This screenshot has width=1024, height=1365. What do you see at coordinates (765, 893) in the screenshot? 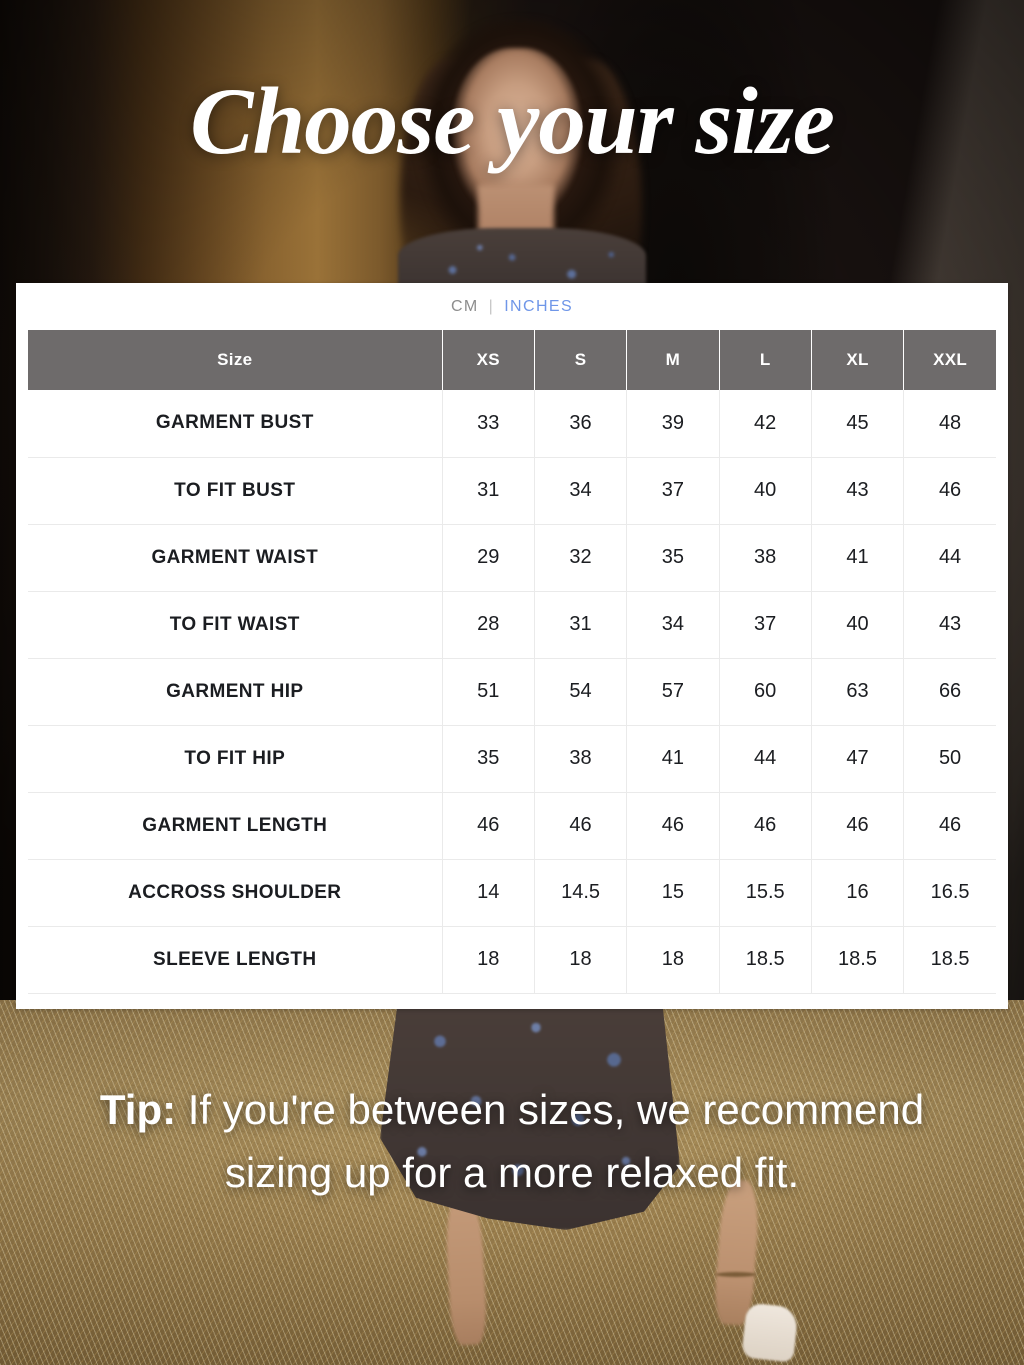
I see `measurement-value: 15.5` at bounding box center [765, 893].